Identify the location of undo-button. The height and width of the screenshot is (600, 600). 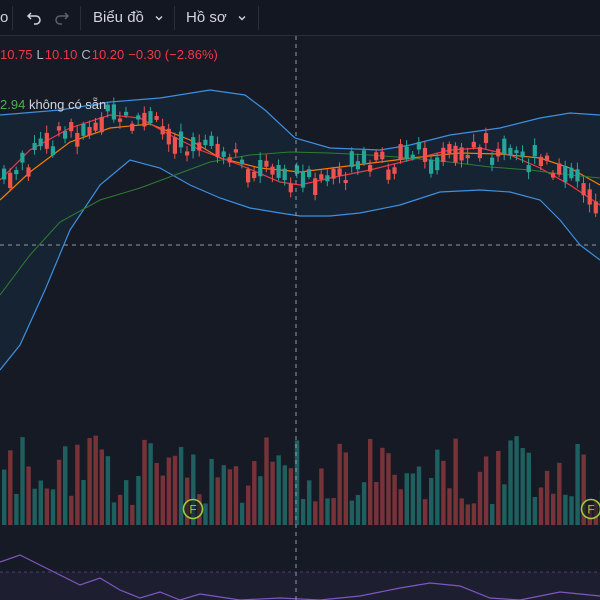
(34, 18).